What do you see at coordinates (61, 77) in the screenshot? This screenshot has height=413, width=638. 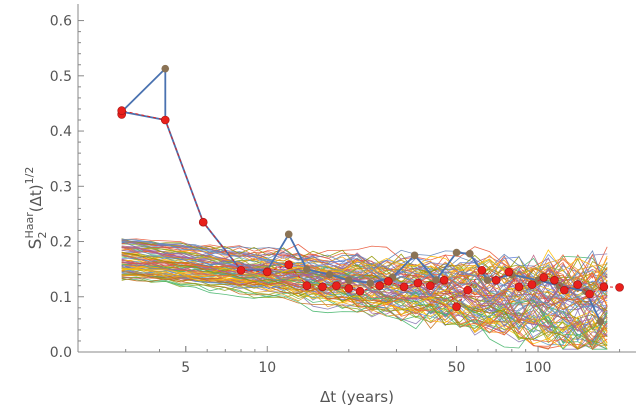 I see `y-tick-label: 0.5` at bounding box center [61, 77].